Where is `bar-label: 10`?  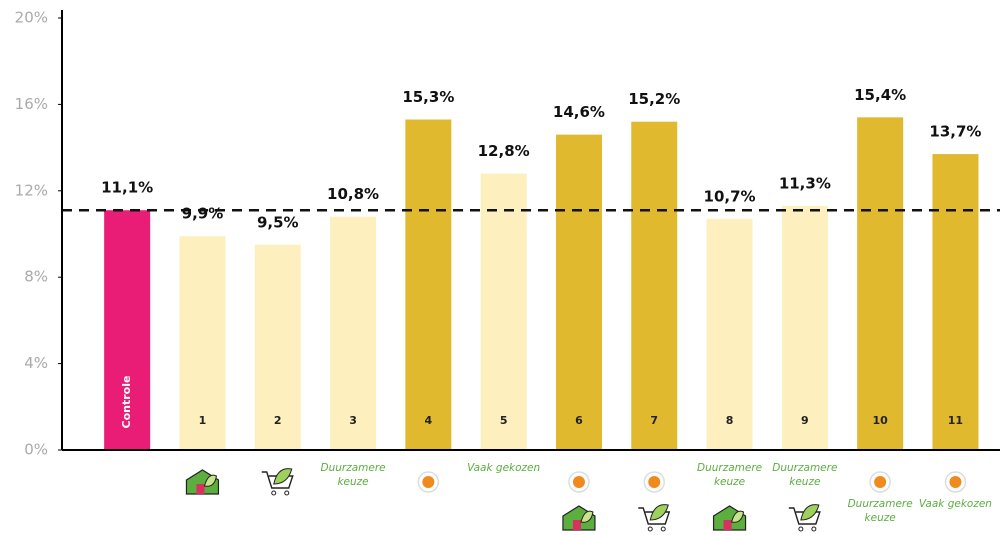
bar-label: 10 is located at coordinates (880, 420).